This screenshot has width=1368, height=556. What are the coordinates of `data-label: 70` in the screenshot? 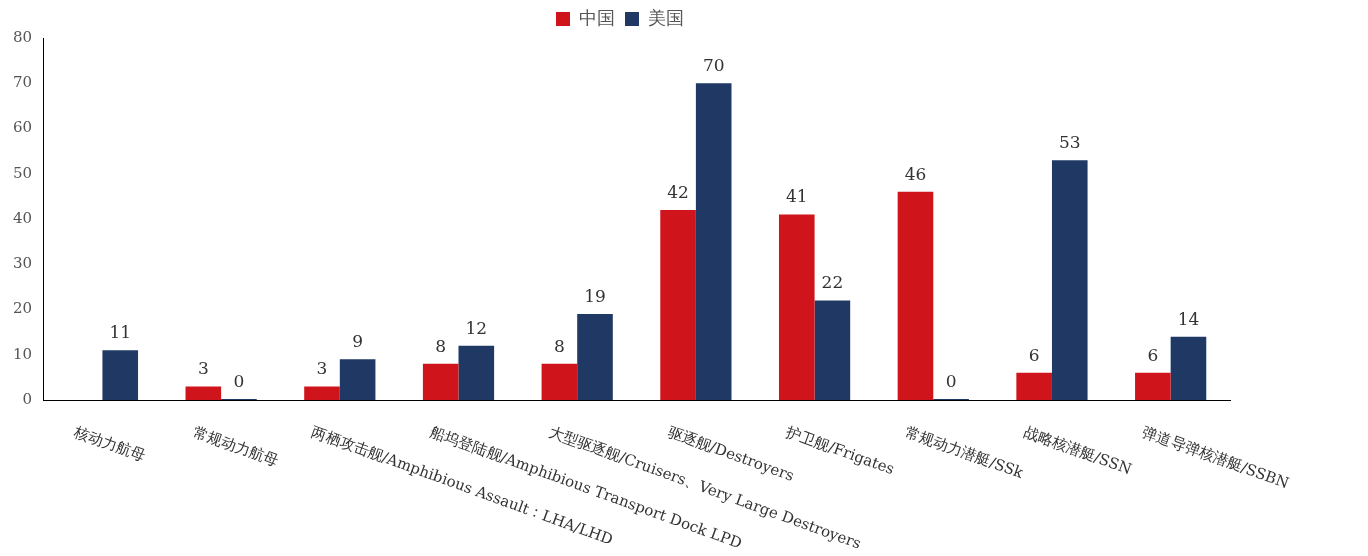 It's located at (713, 65).